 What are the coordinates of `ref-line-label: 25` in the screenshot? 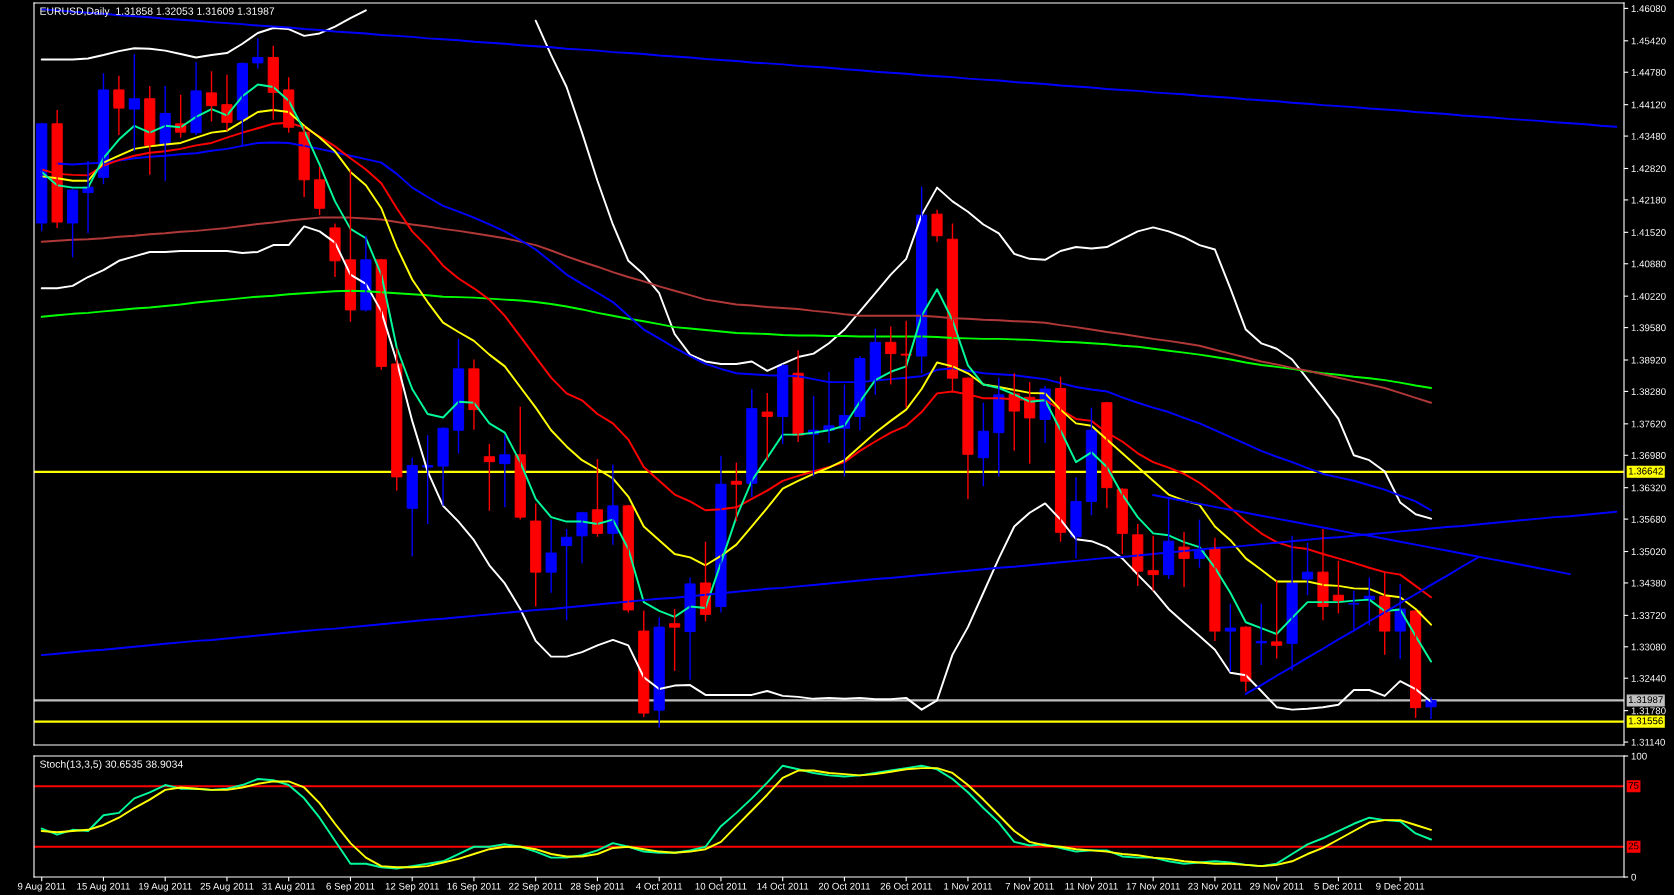 It's located at (1633, 846).